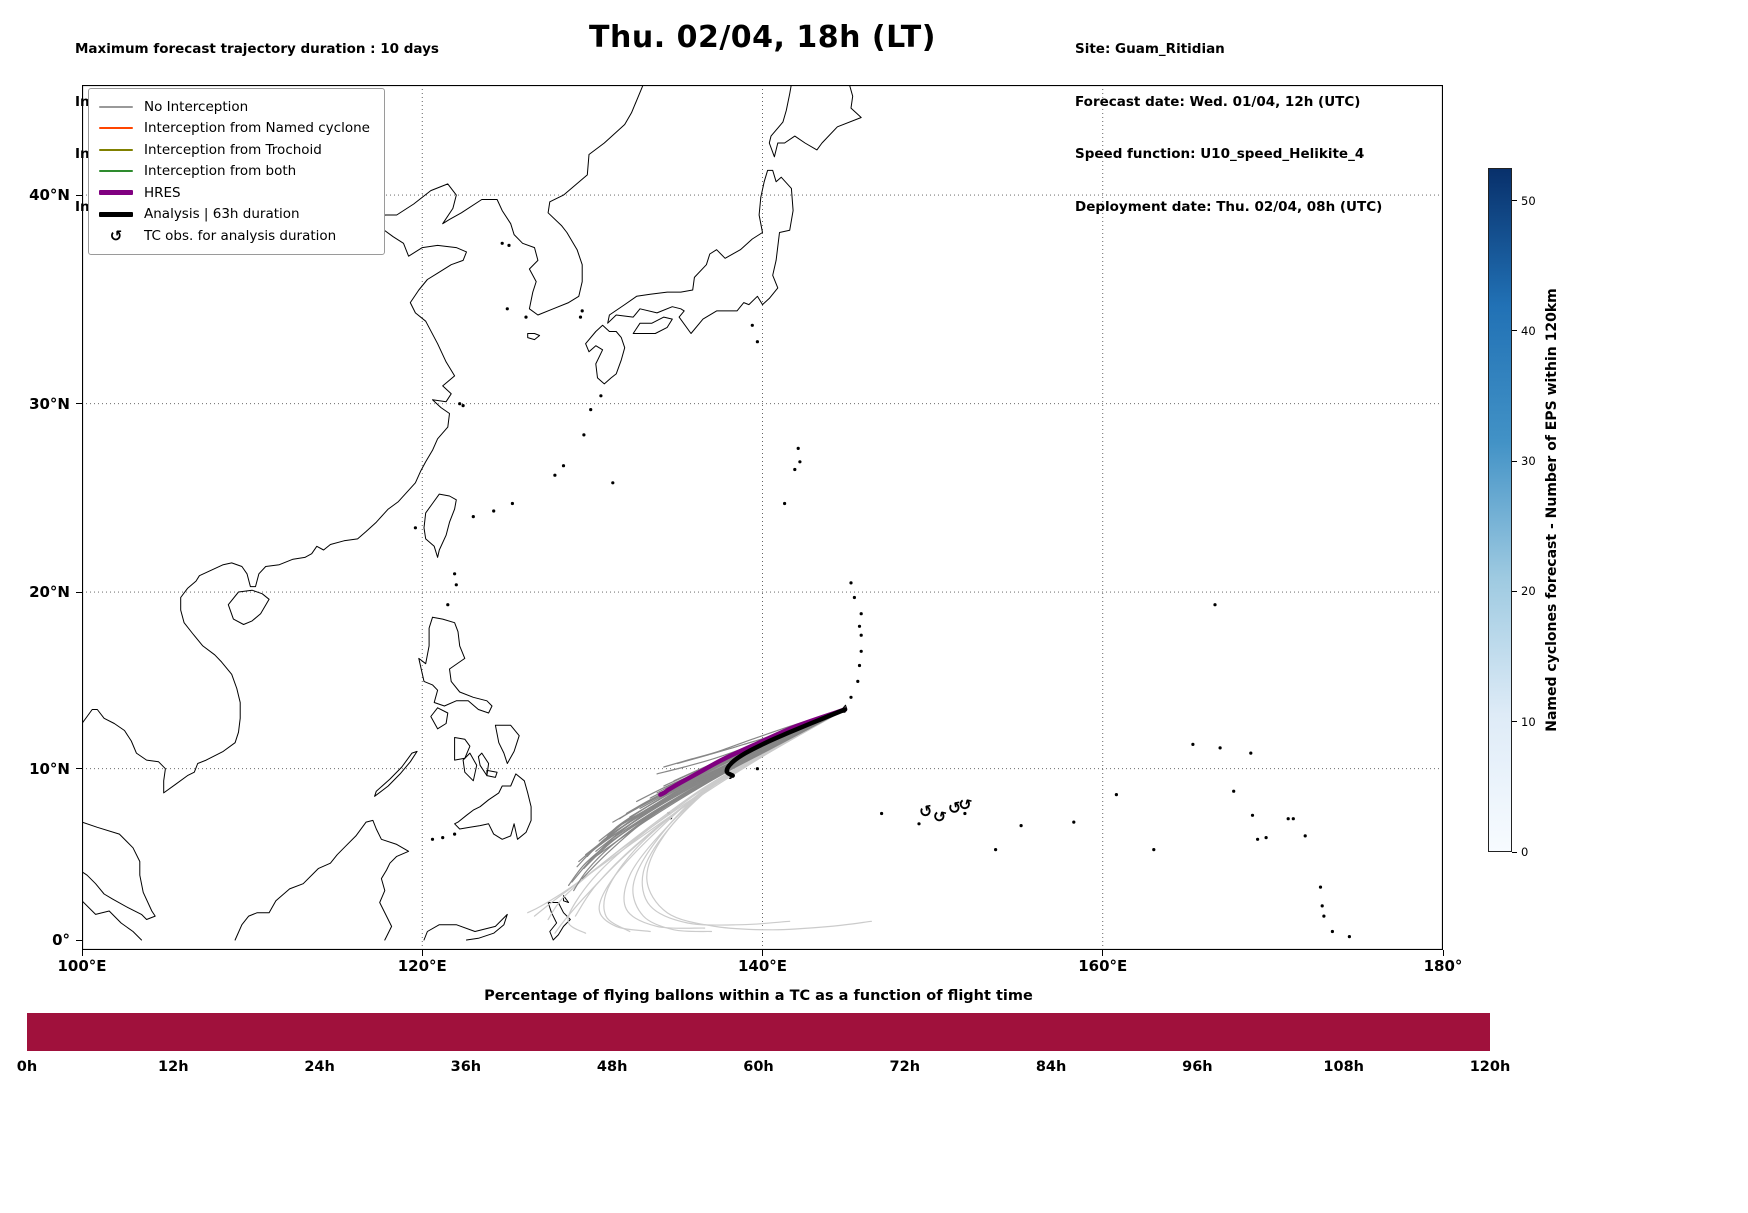 This screenshot has height=1213, width=1748. What do you see at coordinates (422, 966) in the screenshot?
I see `x-axis-tick-label: 120°E` at bounding box center [422, 966].